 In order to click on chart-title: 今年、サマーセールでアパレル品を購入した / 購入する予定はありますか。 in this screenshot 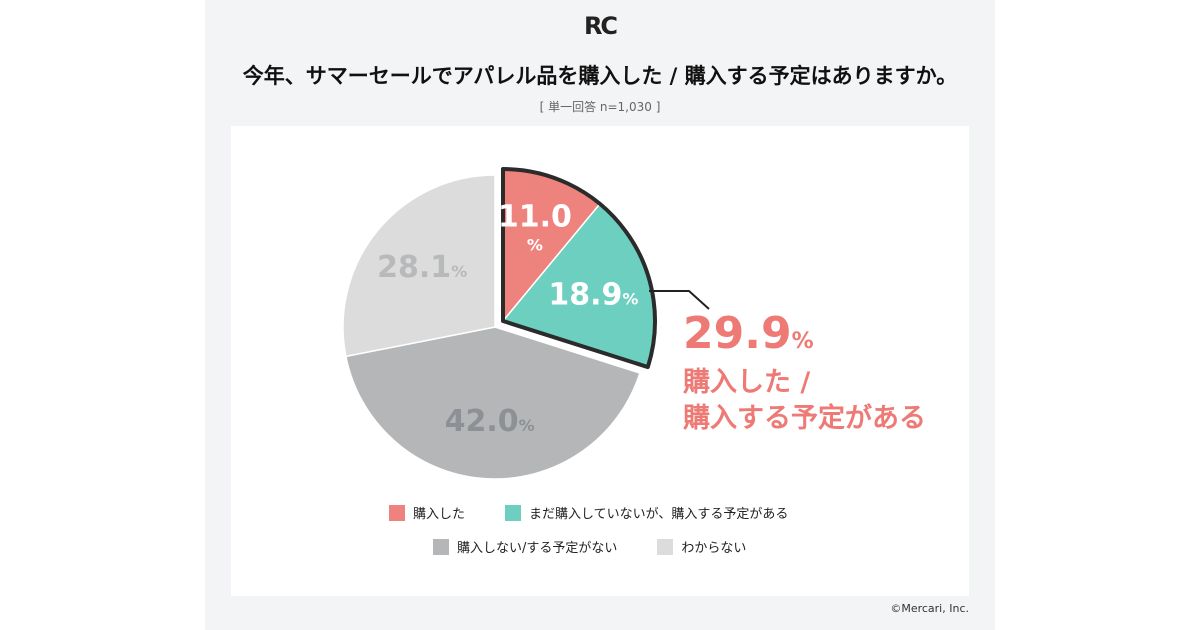, I will do `click(600, 76)`.